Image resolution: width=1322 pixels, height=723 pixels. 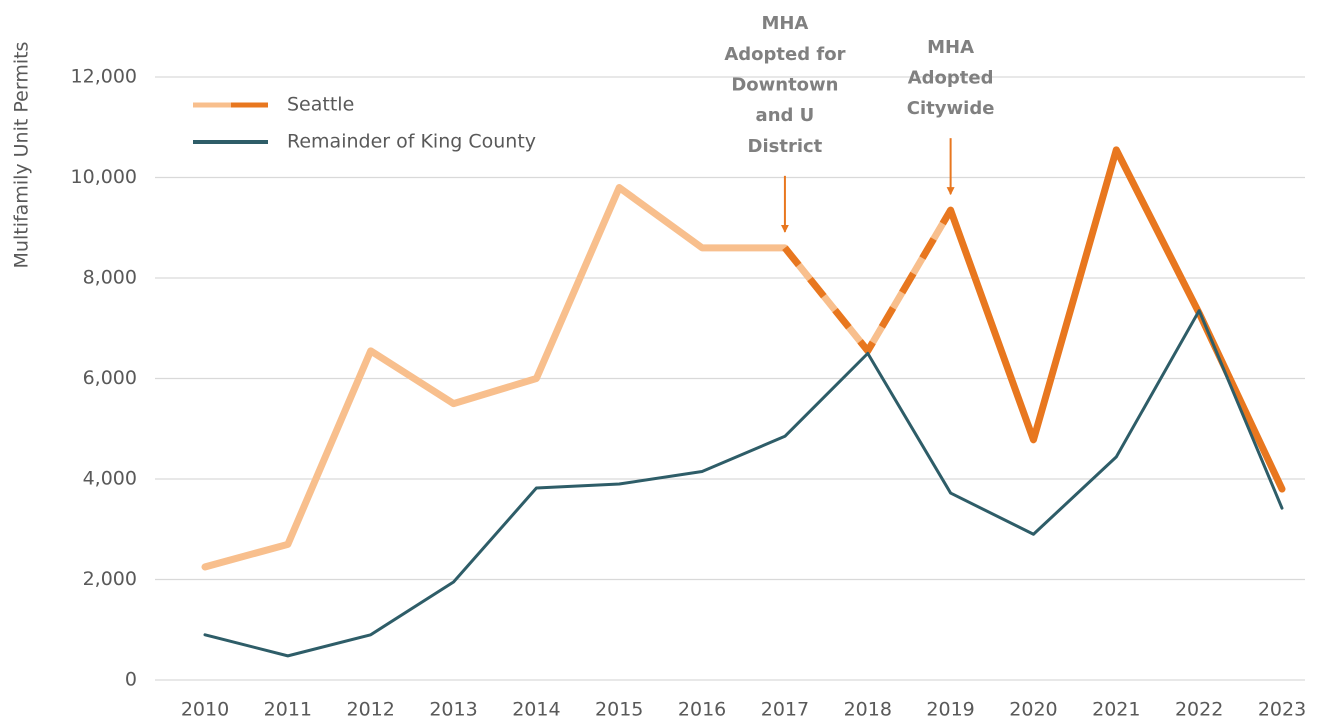 What do you see at coordinates (1282, 710) in the screenshot?
I see `x-tick-label: 2023` at bounding box center [1282, 710].